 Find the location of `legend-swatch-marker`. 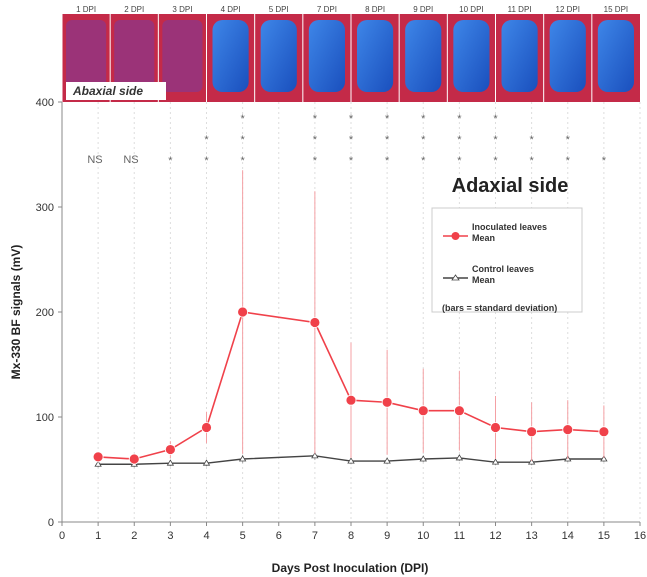

legend-swatch-marker is located at coordinates (455, 236).